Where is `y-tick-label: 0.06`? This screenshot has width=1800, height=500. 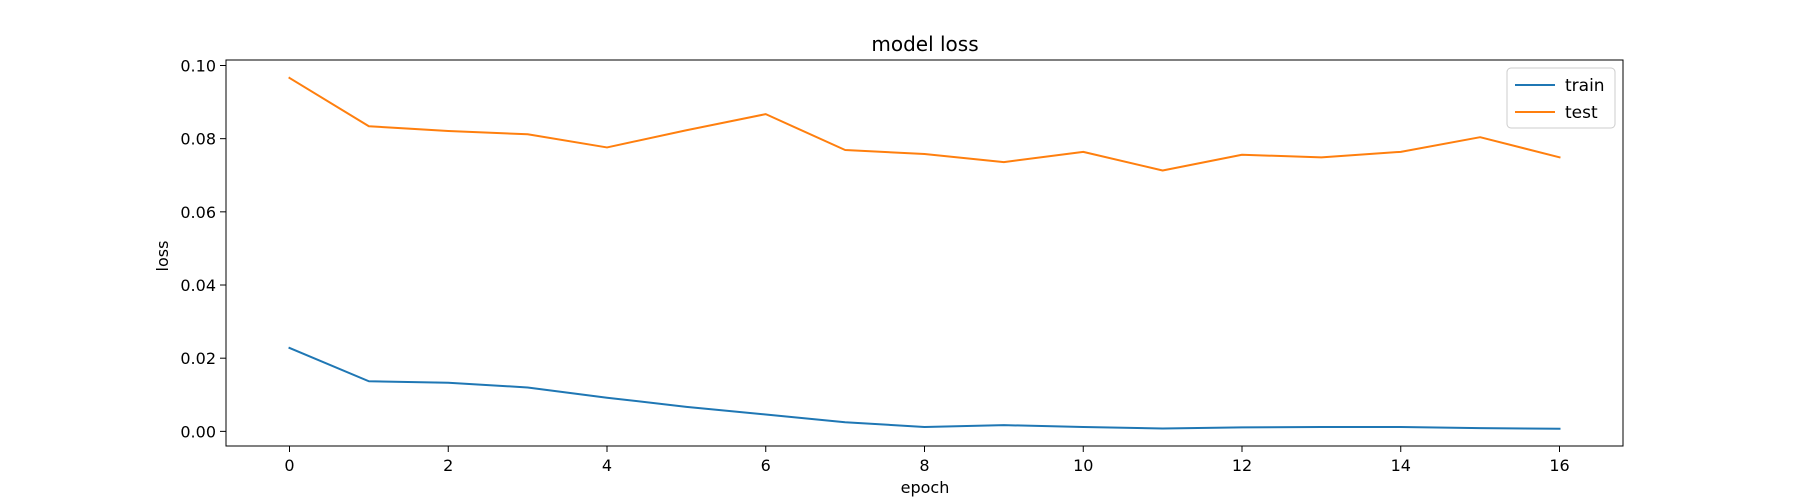
y-tick-label: 0.06 is located at coordinates (198, 212).